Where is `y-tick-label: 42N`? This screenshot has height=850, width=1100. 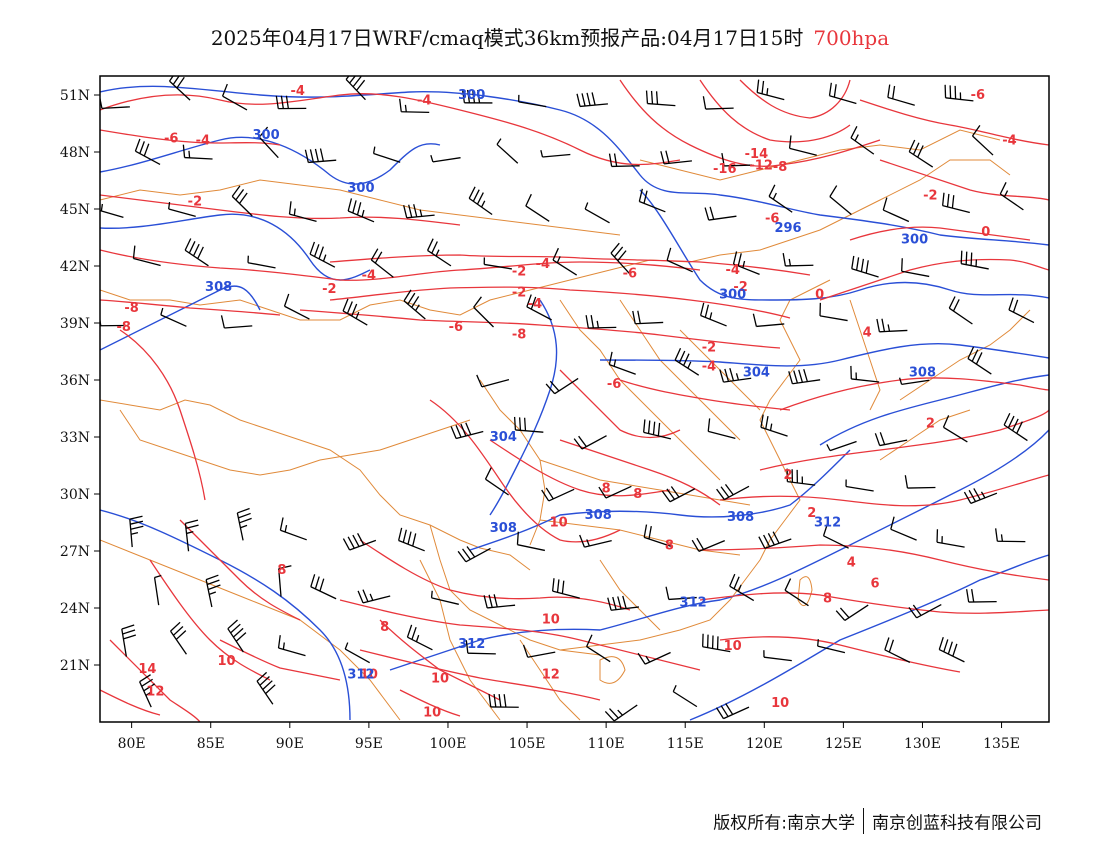 y-tick-label: 42N is located at coordinates (75, 267).